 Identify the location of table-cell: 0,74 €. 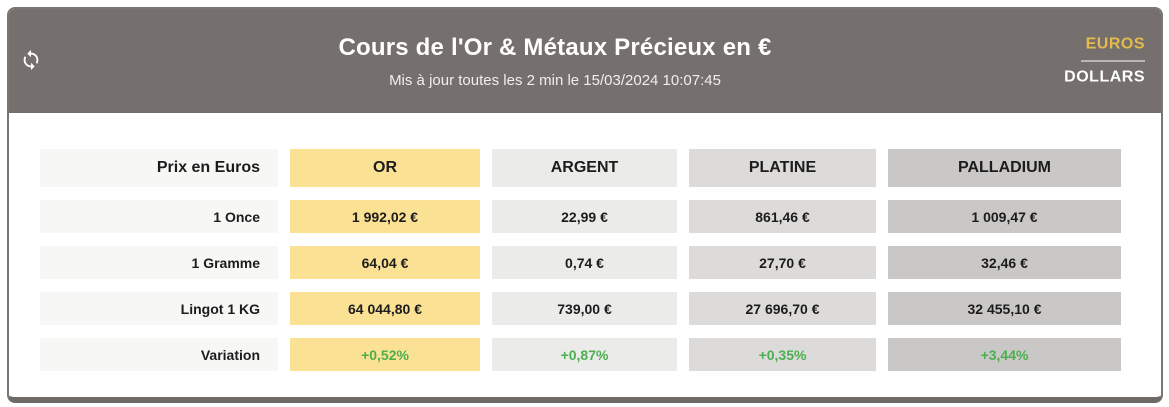
(584, 262).